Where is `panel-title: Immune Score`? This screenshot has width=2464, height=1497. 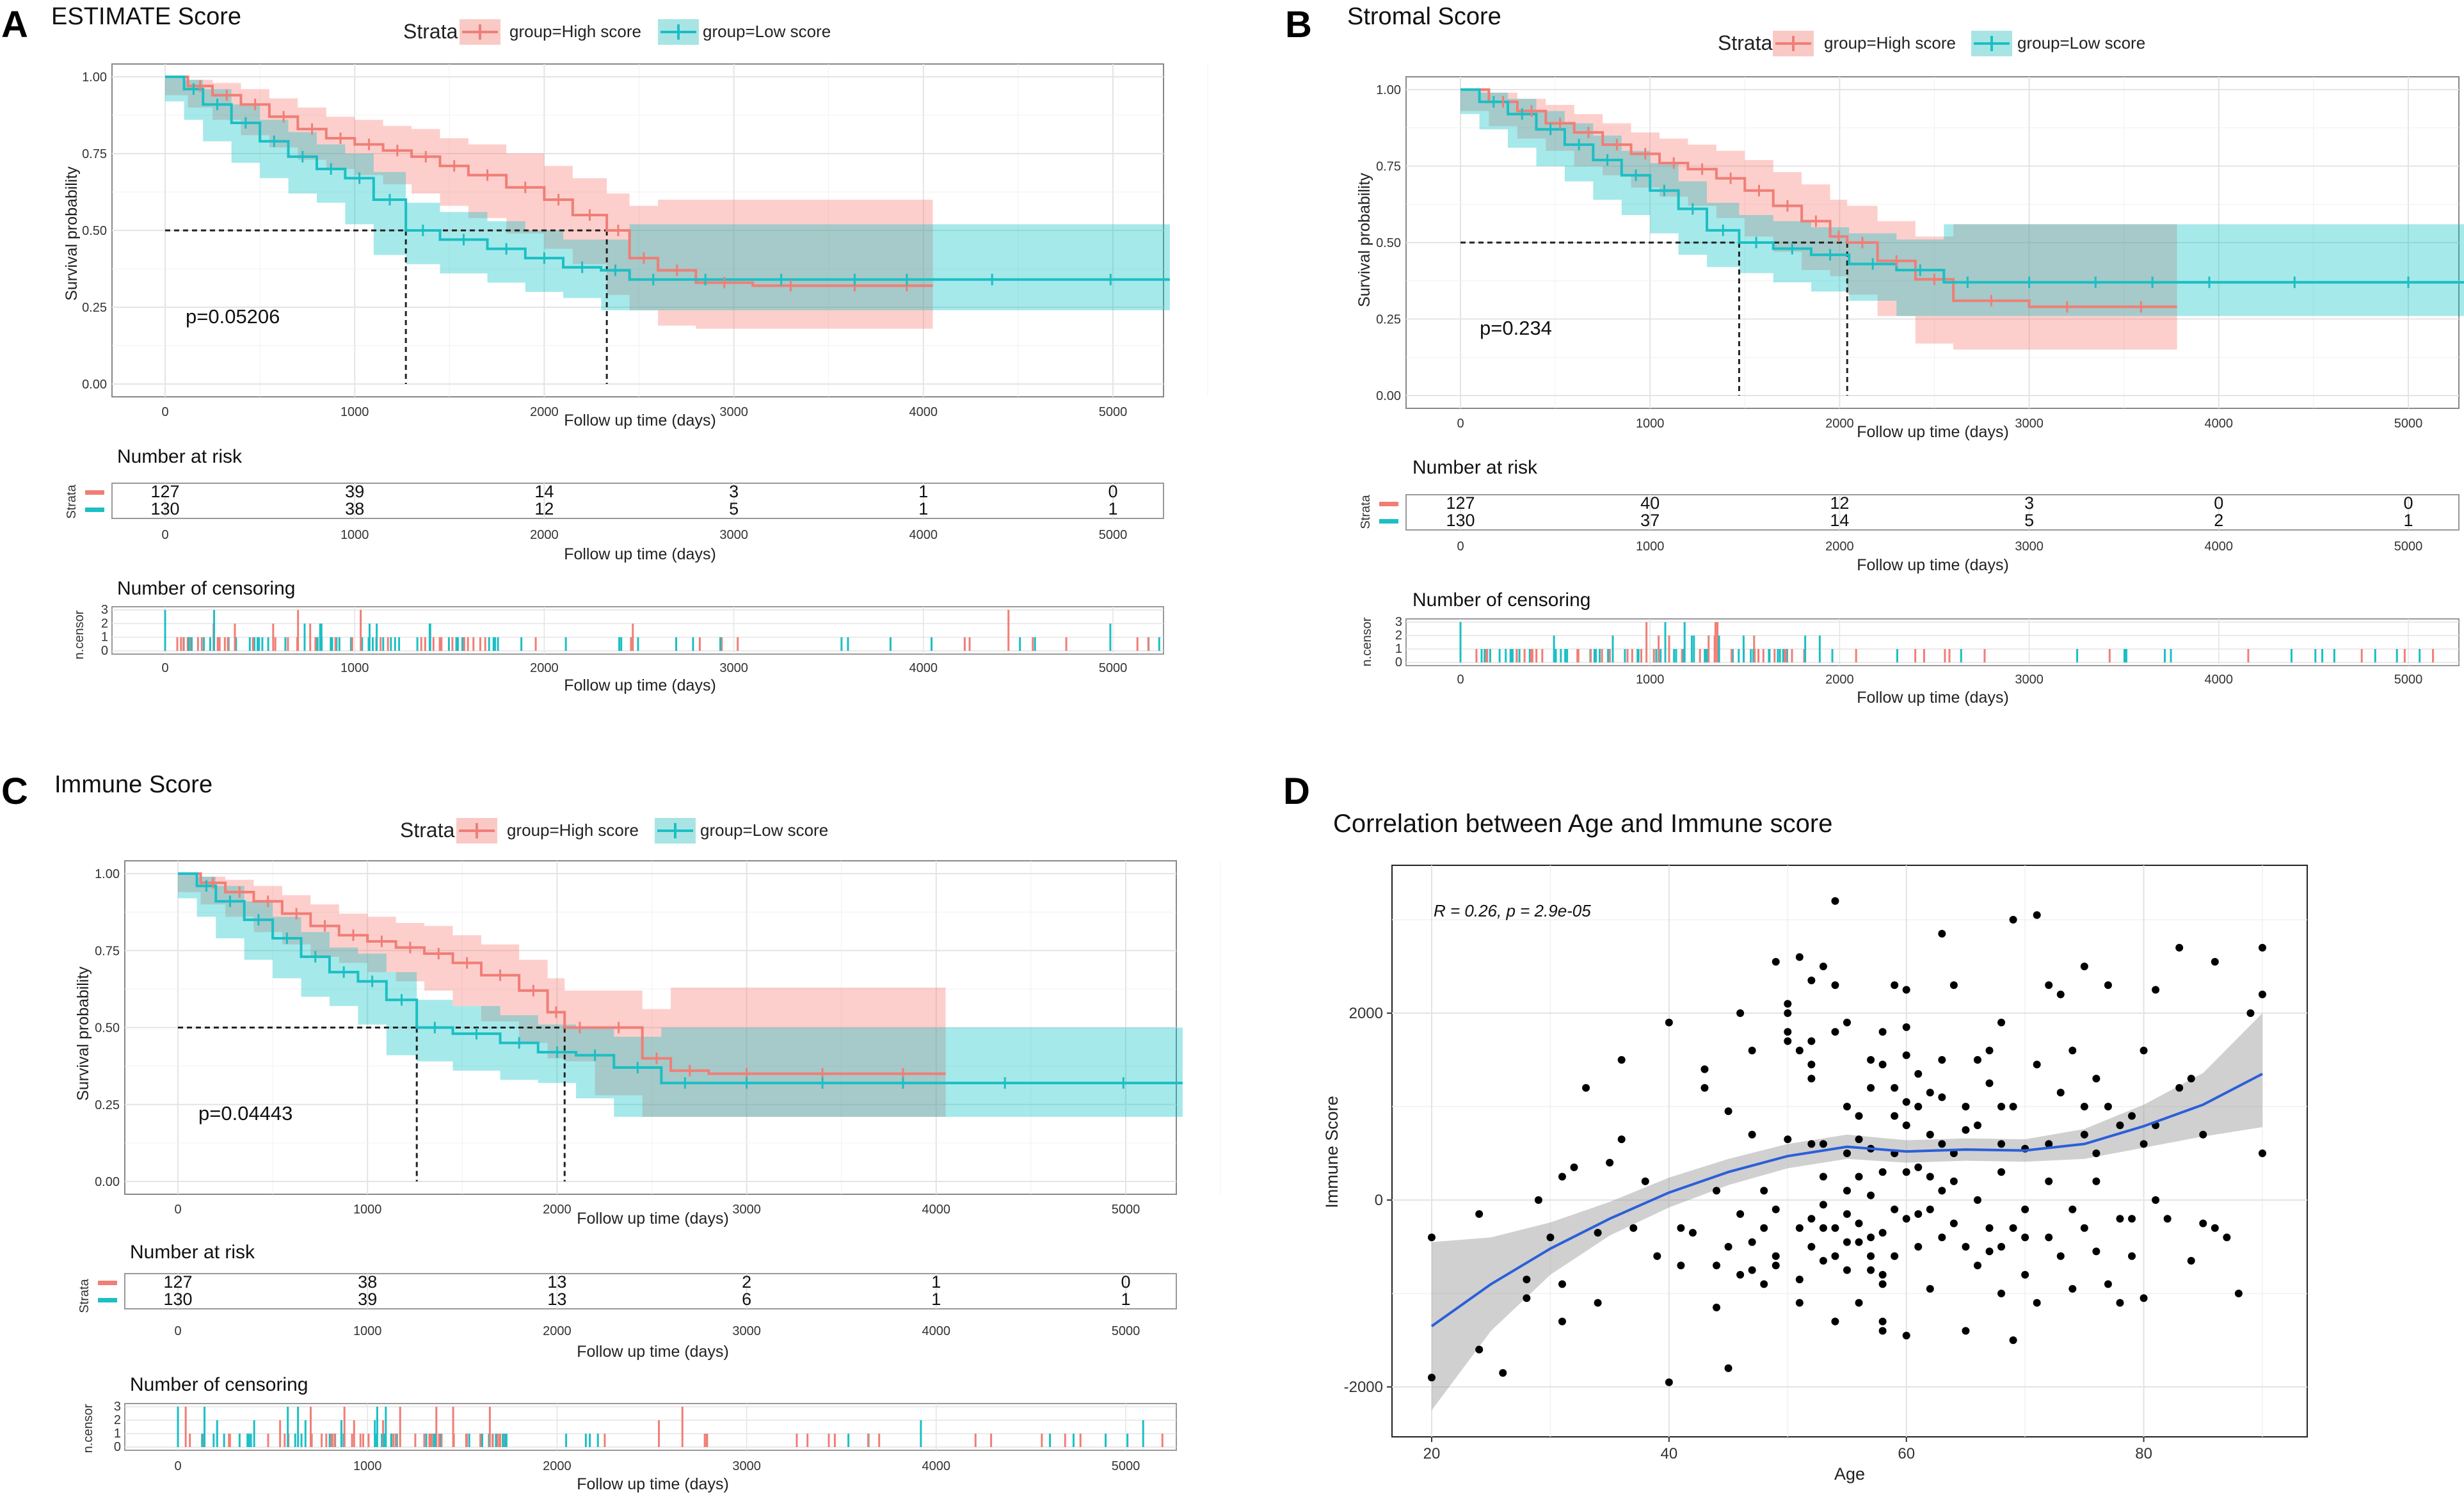 panel-title: Immune Score is located at coordinates (133, 785).